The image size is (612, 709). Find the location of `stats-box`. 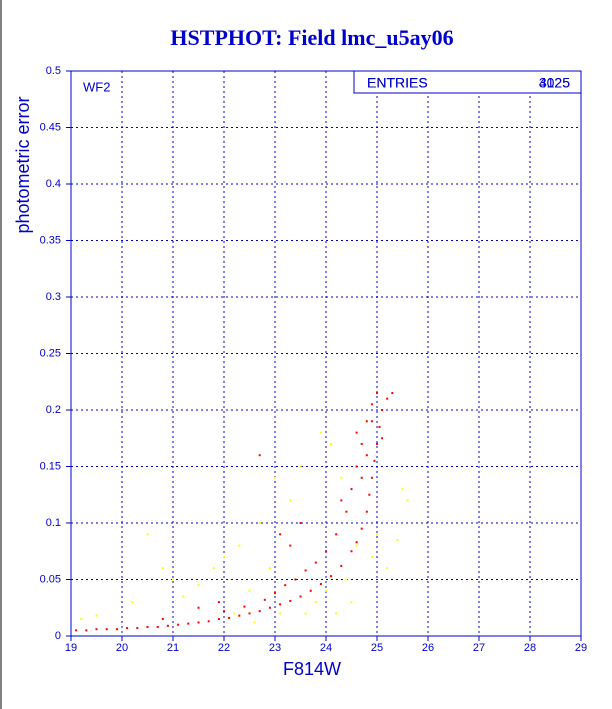

stats-box is located at coordinates (467, 82).